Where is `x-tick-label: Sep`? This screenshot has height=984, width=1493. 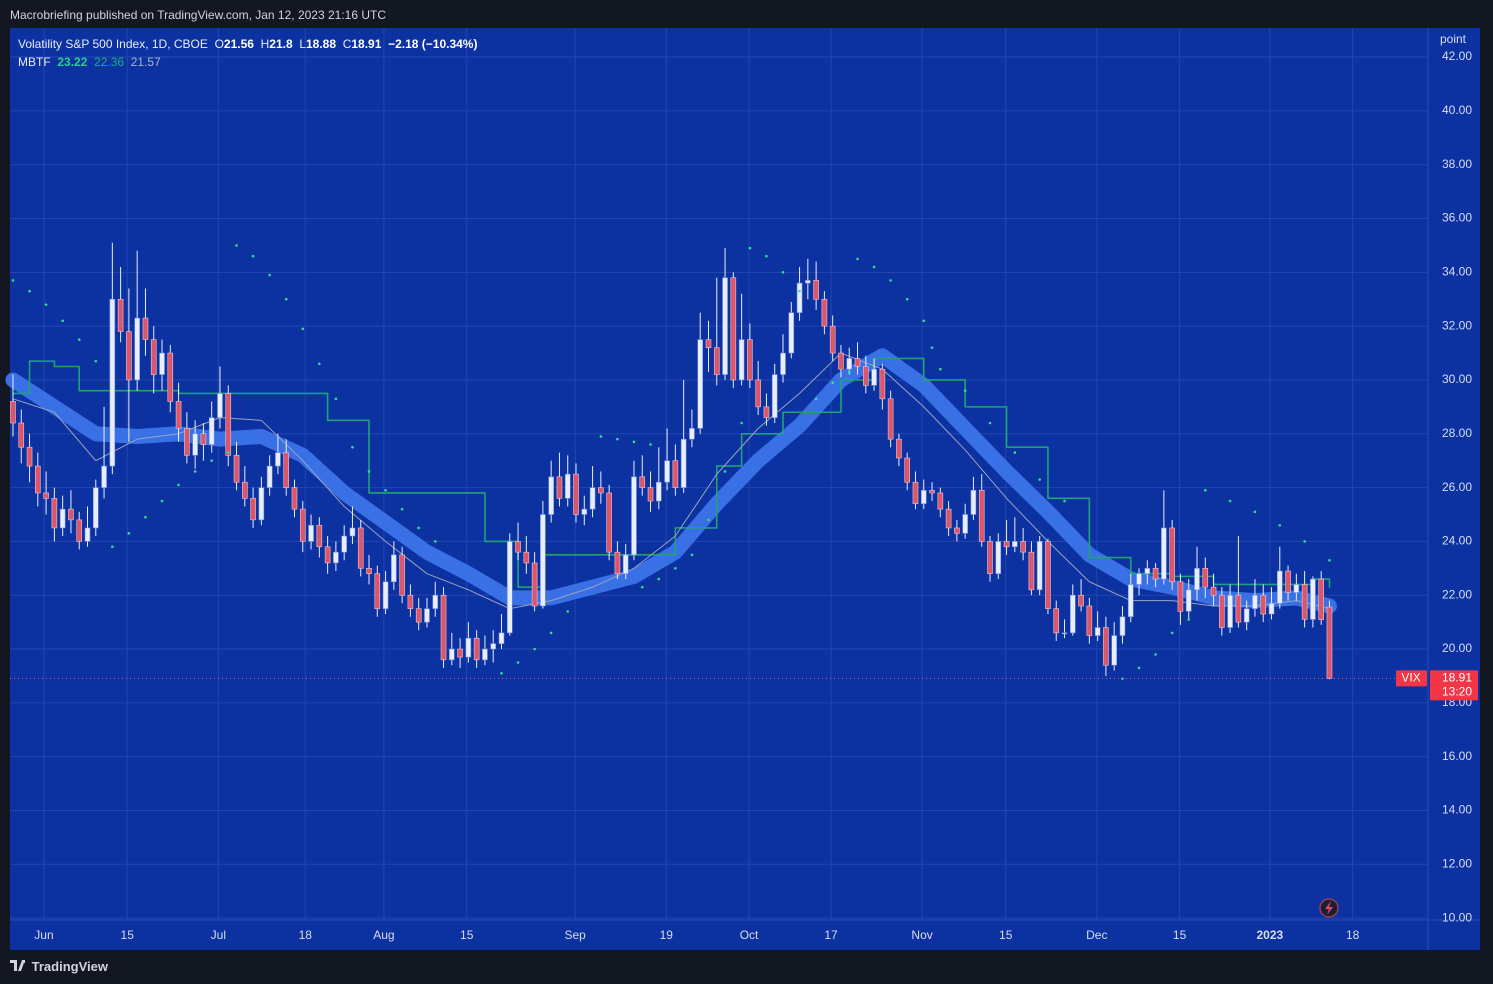
x-tick-label: Sep is located at coordinates (576, 935).